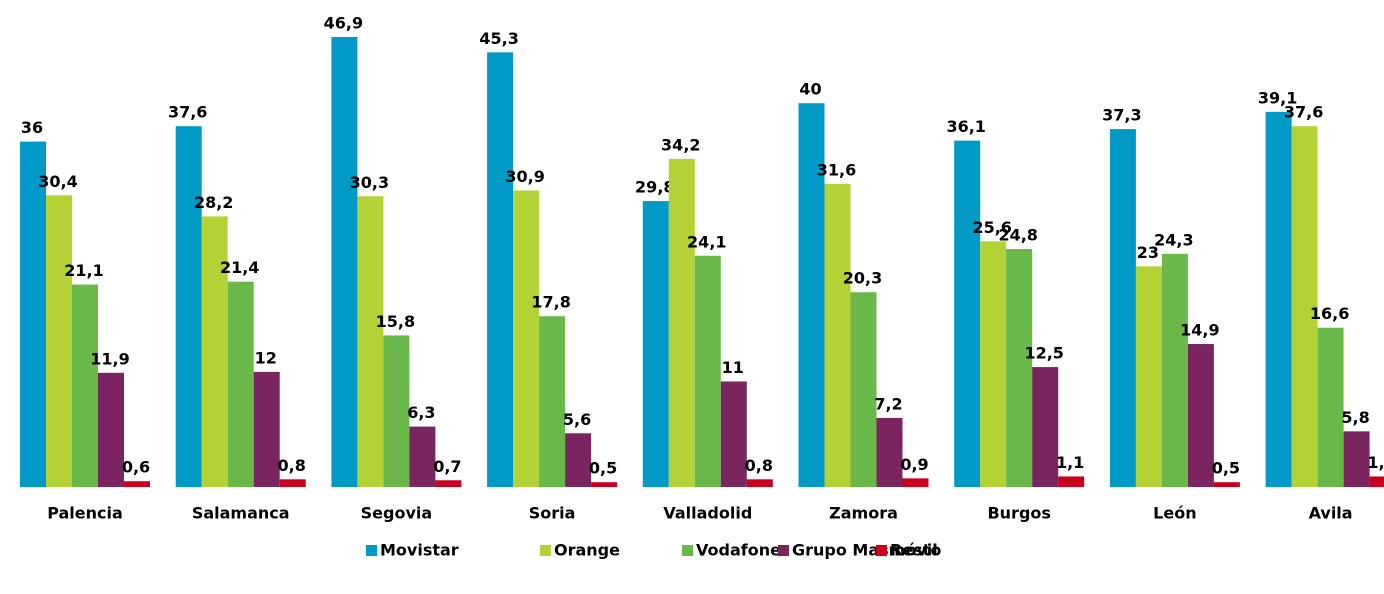 The width and height of the screenshot is (1384, 594). Describe the element at coordinates (109, 358) in the screenshot. I see `data-label: 11,9` at that location.